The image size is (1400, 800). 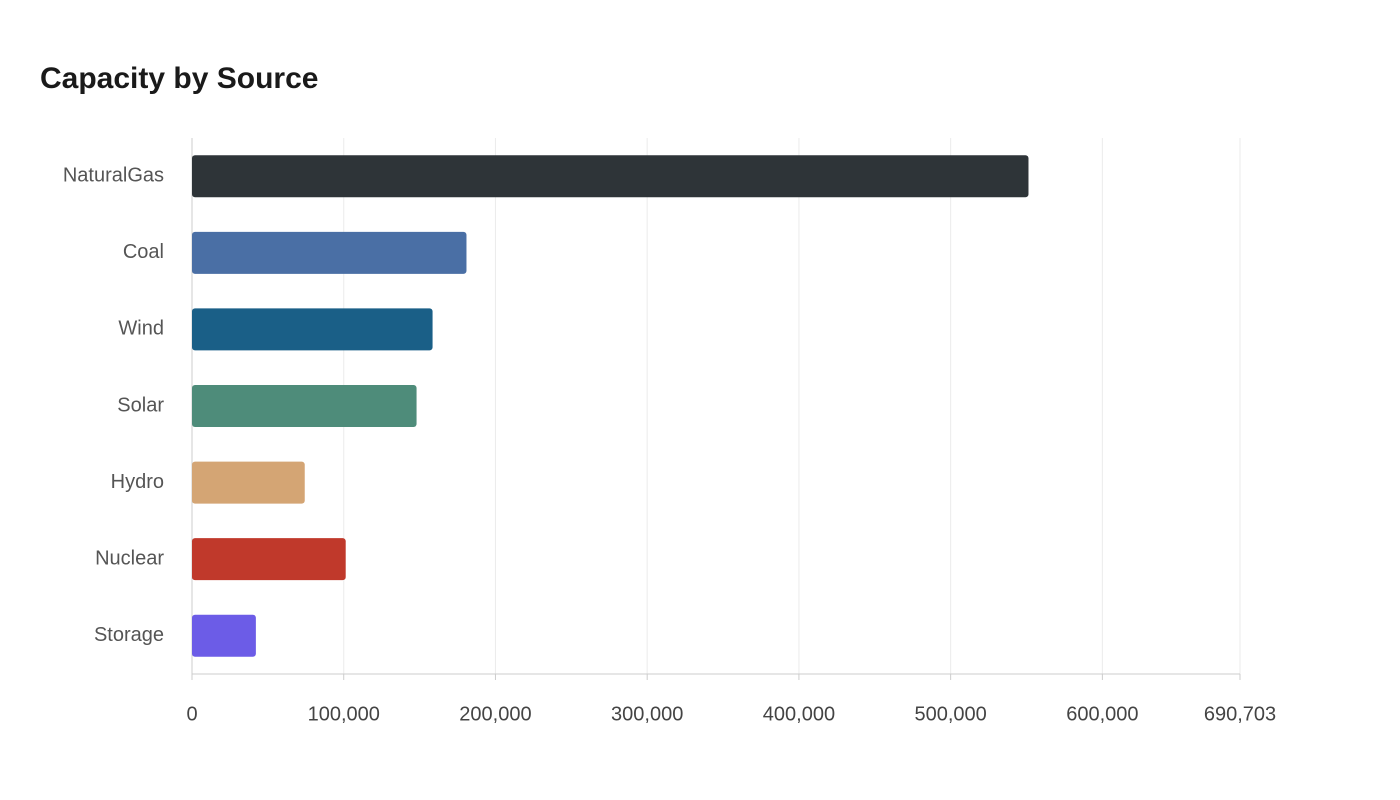 What do you see at coordinates (143, 252) in the screenshot?
I see `y-tick-label: Coal` at bounding box center [143, 252].